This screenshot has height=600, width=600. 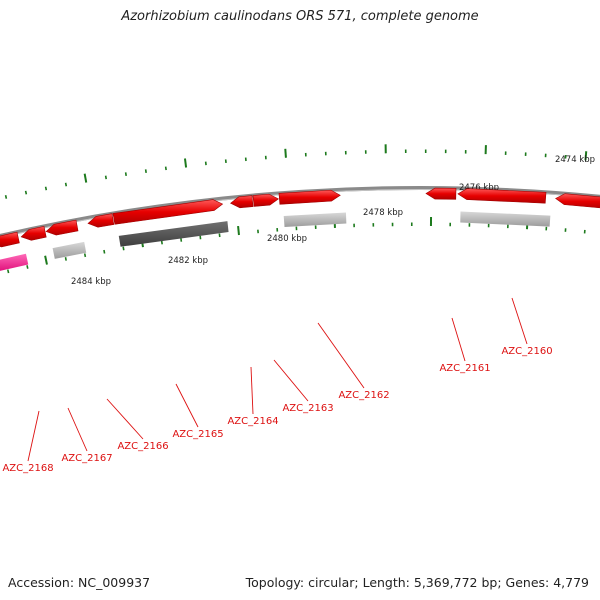 I want to click on homology-bar-dark, so click(x=173, y=234).